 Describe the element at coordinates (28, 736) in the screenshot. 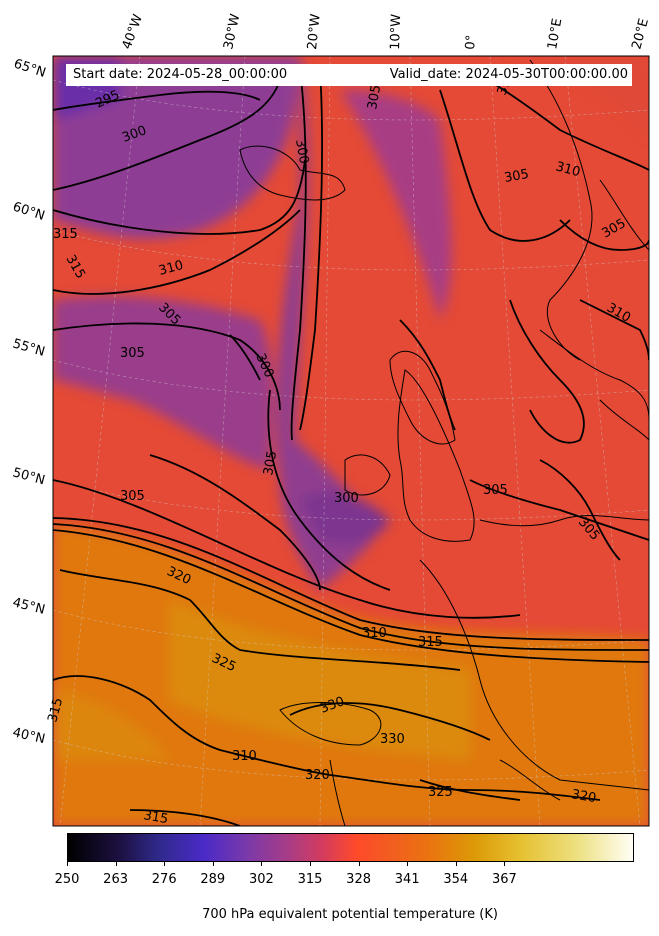

I see `lat-label: 40°N` at that location.